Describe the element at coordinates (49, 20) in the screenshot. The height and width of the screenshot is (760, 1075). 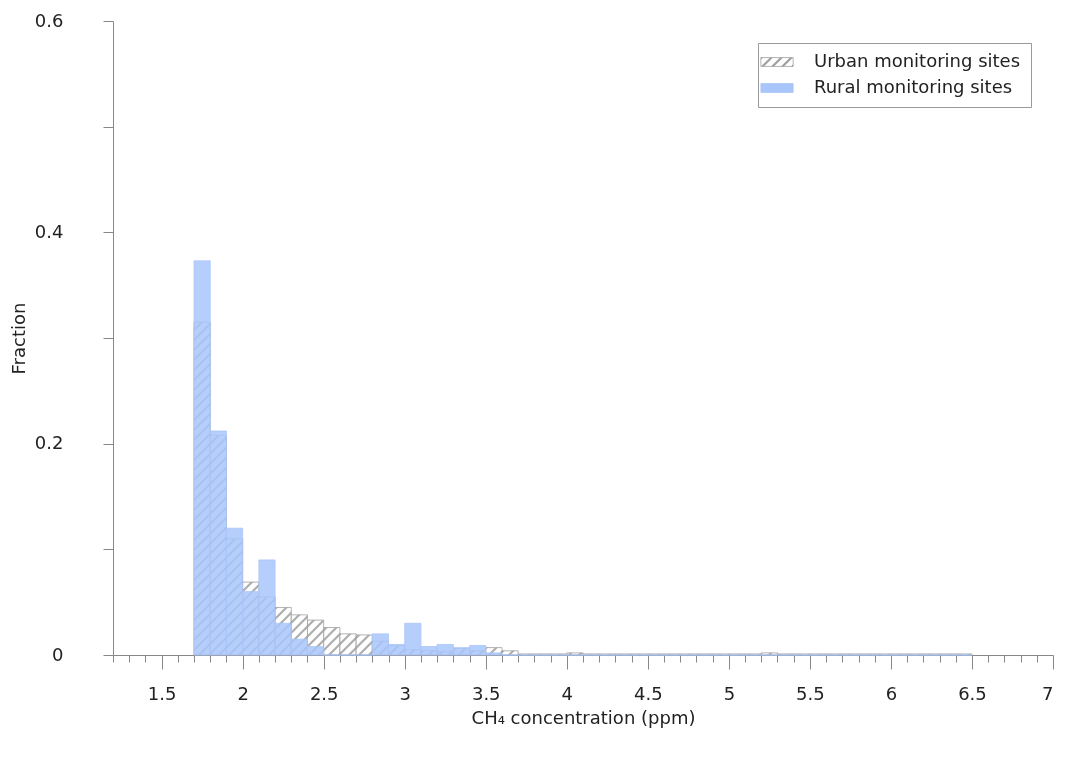
I see `y-tick-label: 0.6` at that location.